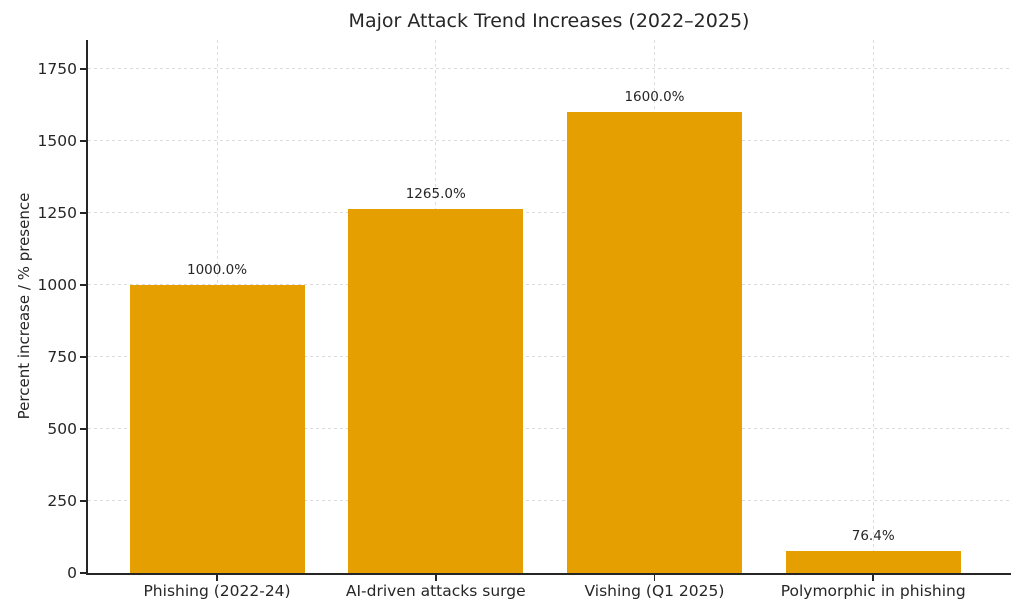 This screenshot has height=614, width=1024. Describe the element at coordinates (873, 535) in the screenshot. I see `bar-value-label: 76.4%` at that location.